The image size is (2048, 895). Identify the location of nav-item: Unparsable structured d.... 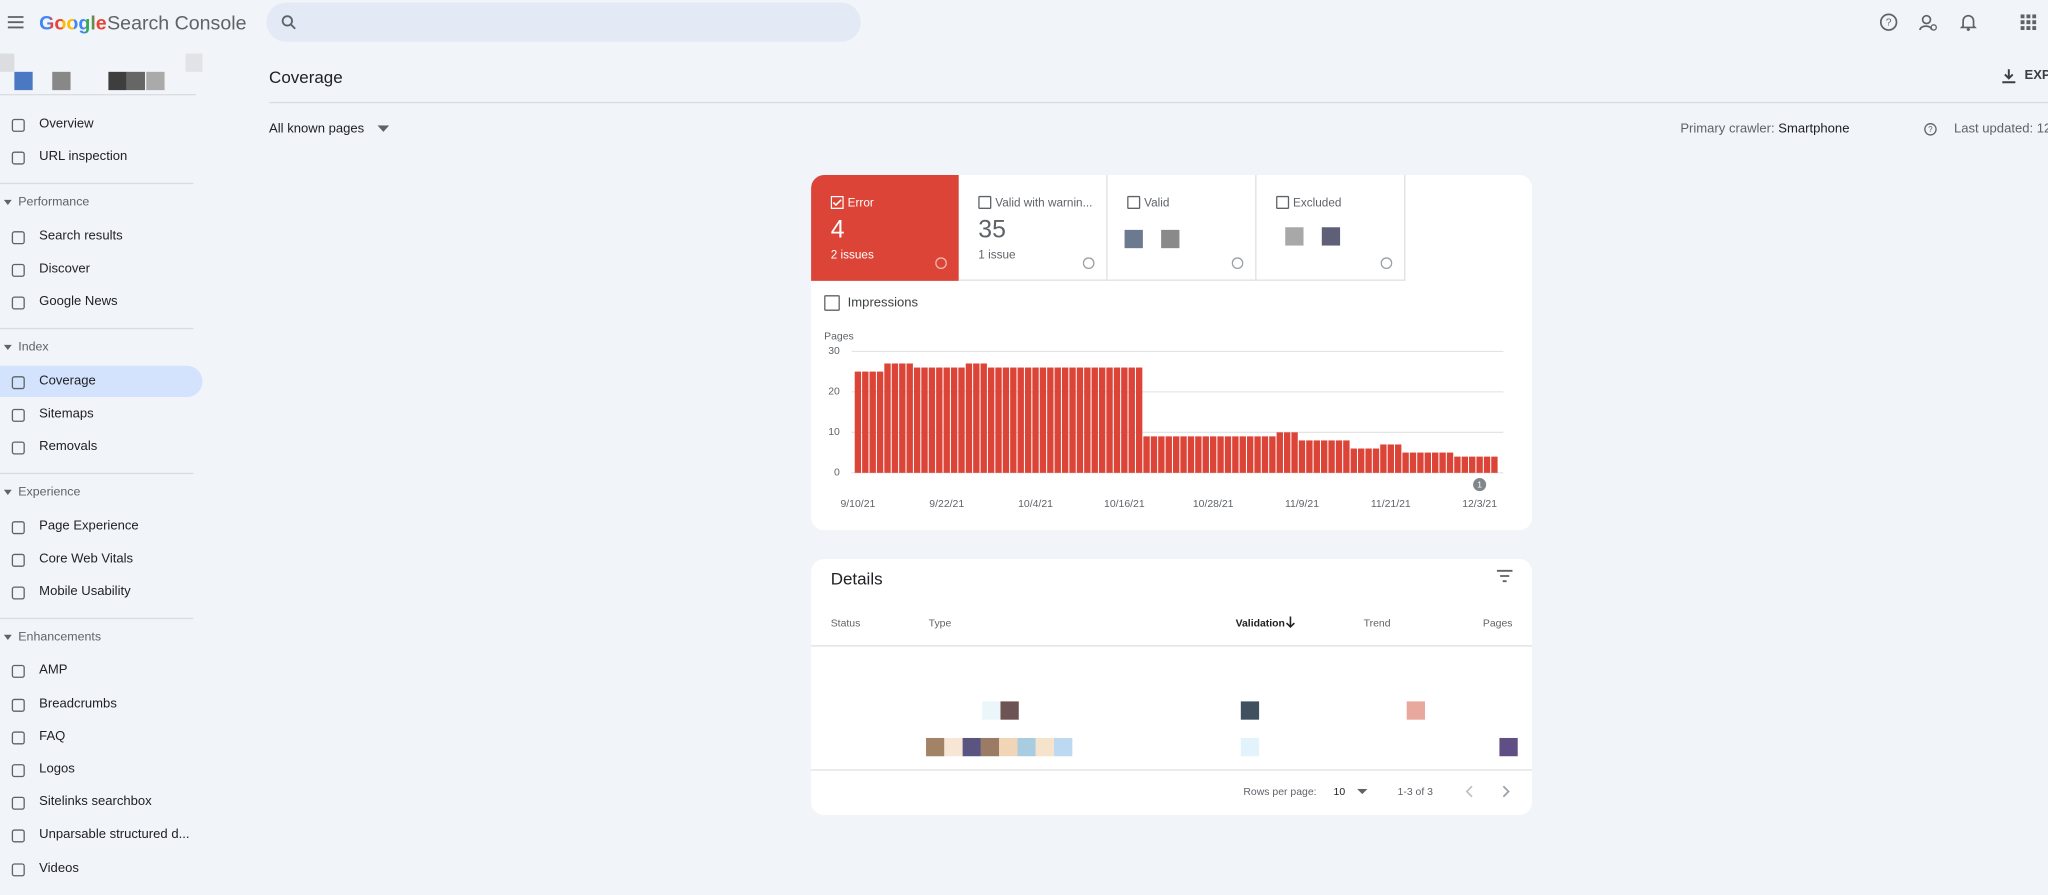
(114, 835).